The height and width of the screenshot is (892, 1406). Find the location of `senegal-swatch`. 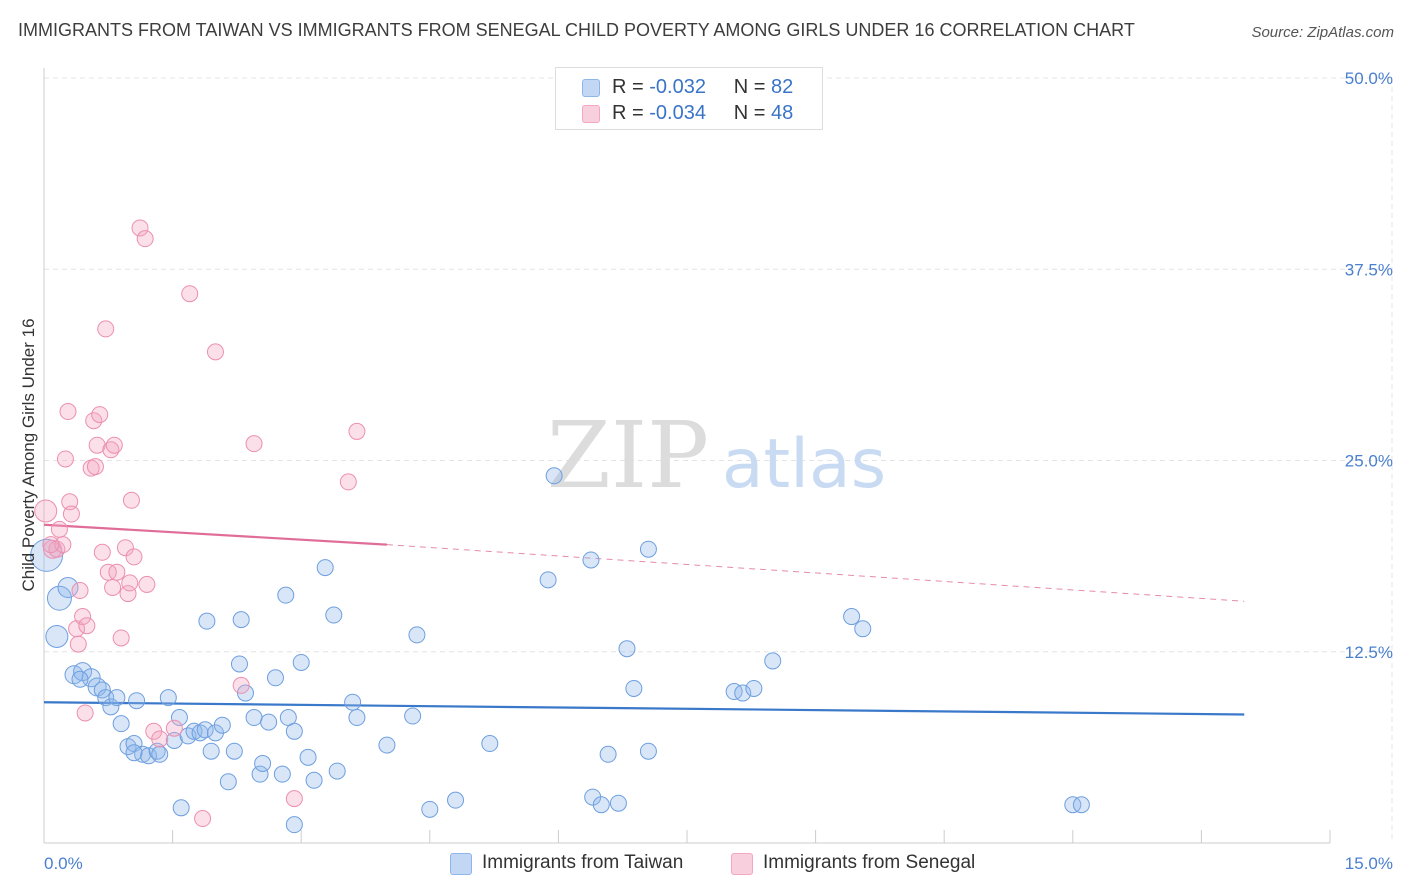

senegal-swatch is located at coordinates (591, 114).